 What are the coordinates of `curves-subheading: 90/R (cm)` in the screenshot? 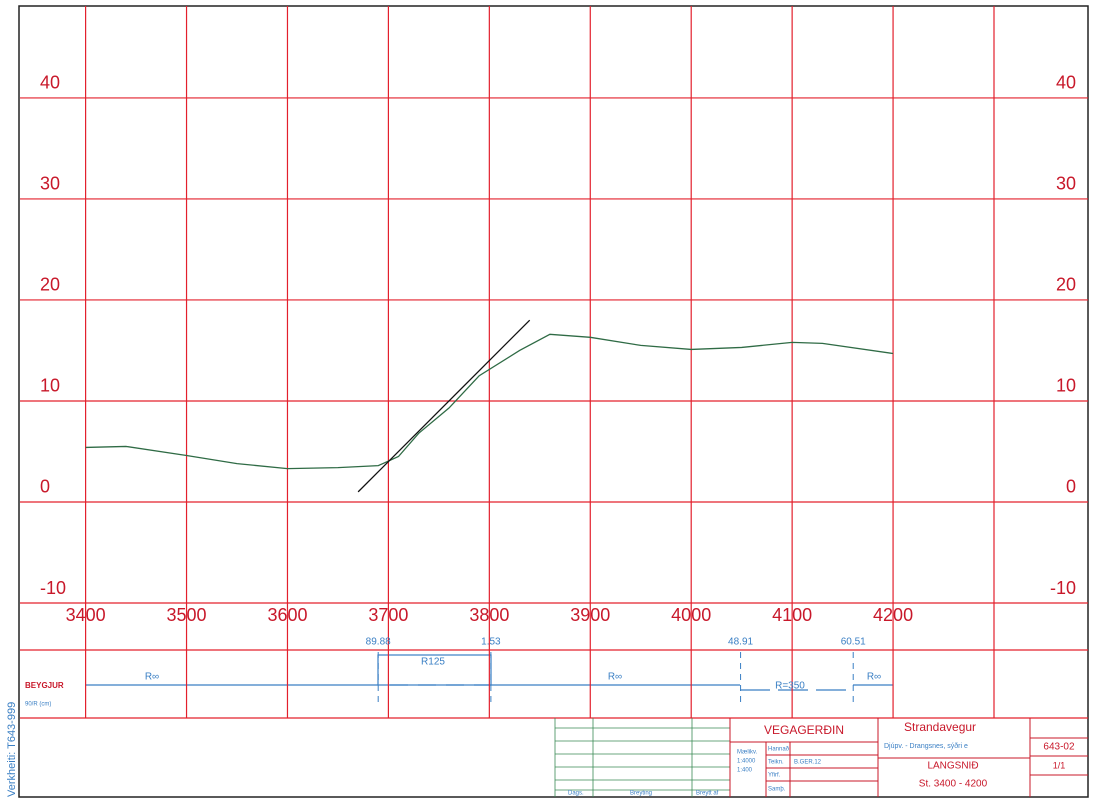 It's located at (38, 705).